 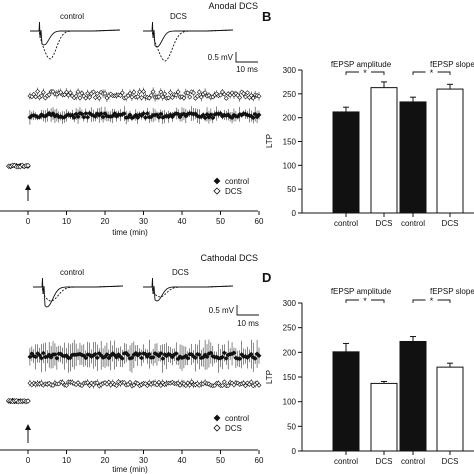 What do you see at coordinates (217, 428) in the screenshot?
I see `legend-marker-dcs` at bounding box center [217, 428].